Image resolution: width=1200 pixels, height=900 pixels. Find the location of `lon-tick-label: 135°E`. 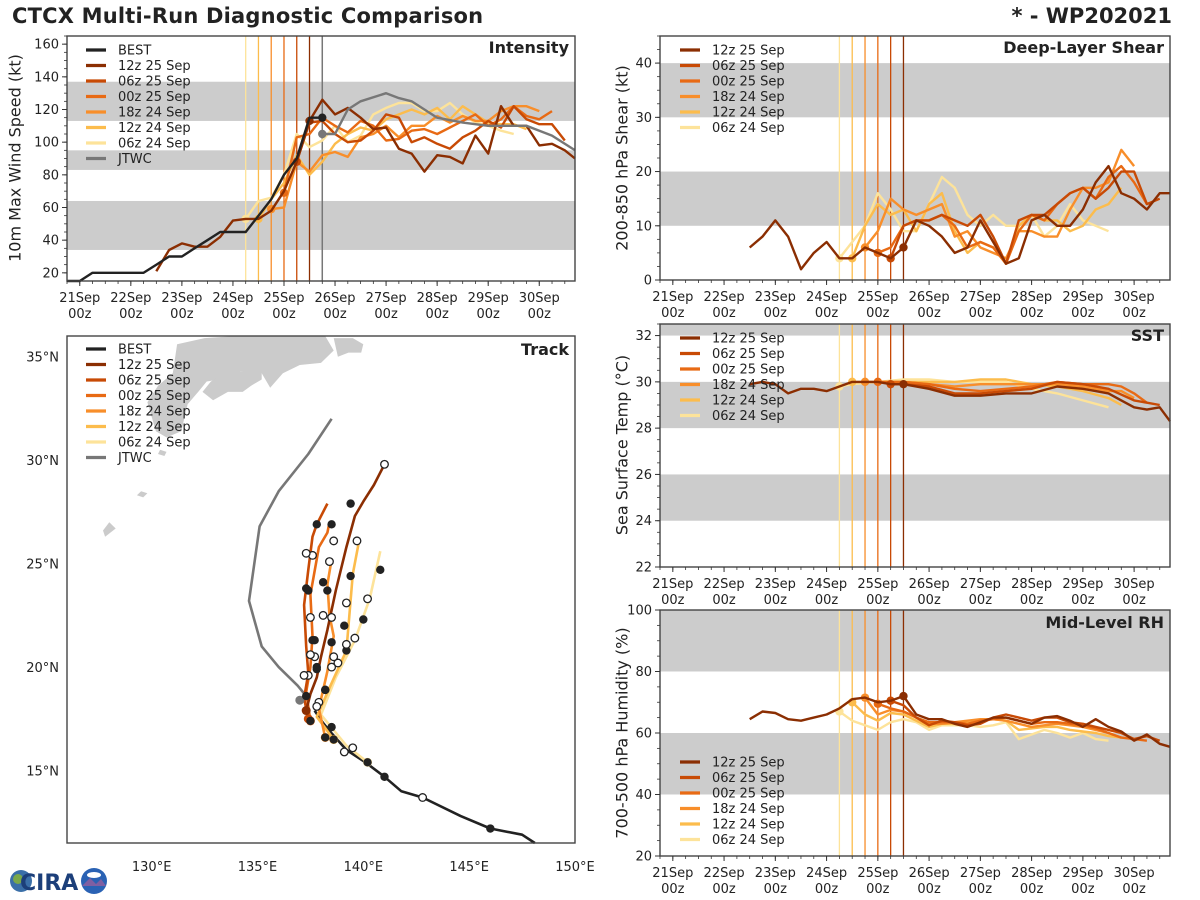

lon-tick-label: 135°E is located at coordinates (258, 867).